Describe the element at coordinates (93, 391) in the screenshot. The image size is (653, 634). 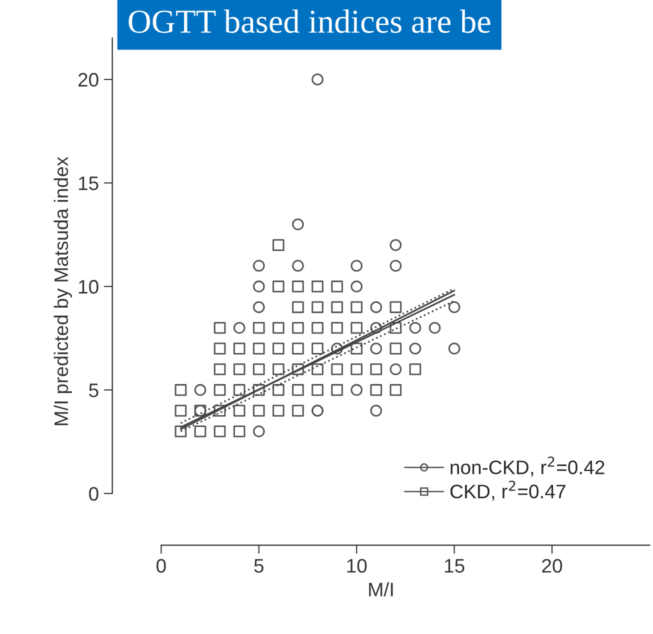
I see `y-tick-label: 5` at that location.